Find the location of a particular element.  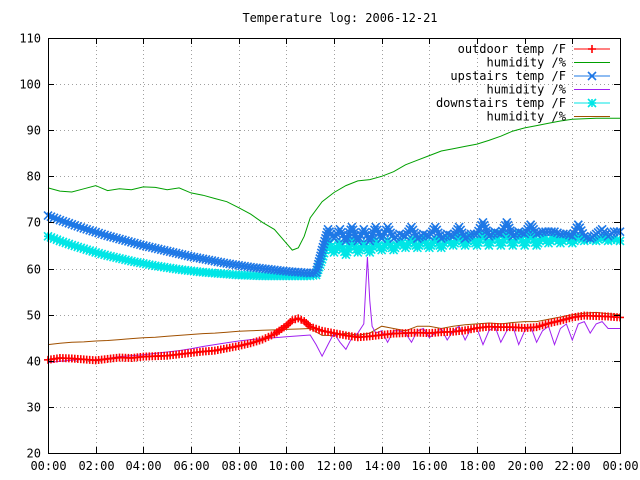

y-tick-label: 100 is located at coordinates (30, 85).